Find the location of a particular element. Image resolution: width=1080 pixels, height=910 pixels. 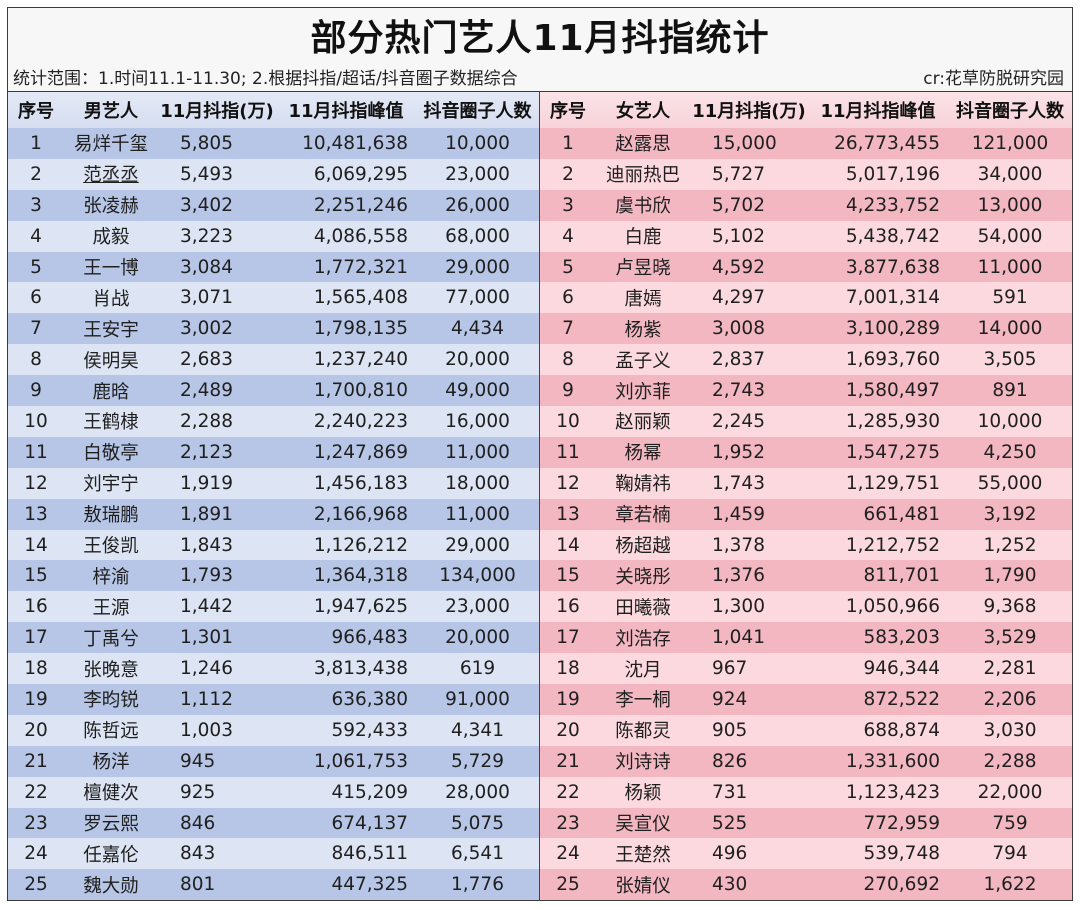

rank-cell: 2 is located at coordinates (568, 174).